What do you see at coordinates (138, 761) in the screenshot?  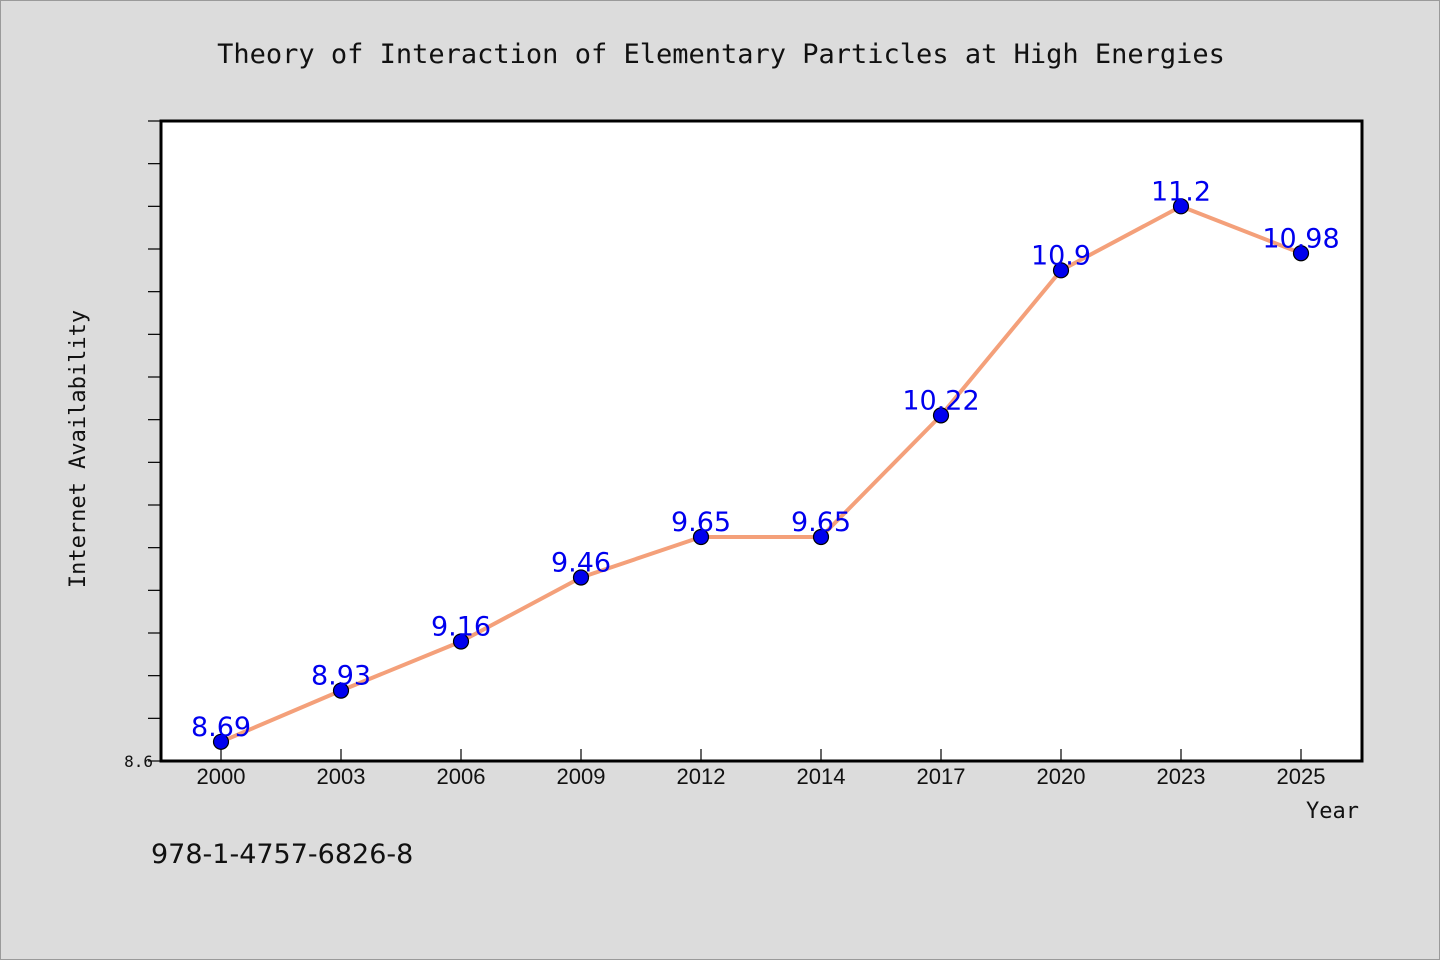 I see `y-axis-min-label: 8.6` at bounding box center [138, 761].